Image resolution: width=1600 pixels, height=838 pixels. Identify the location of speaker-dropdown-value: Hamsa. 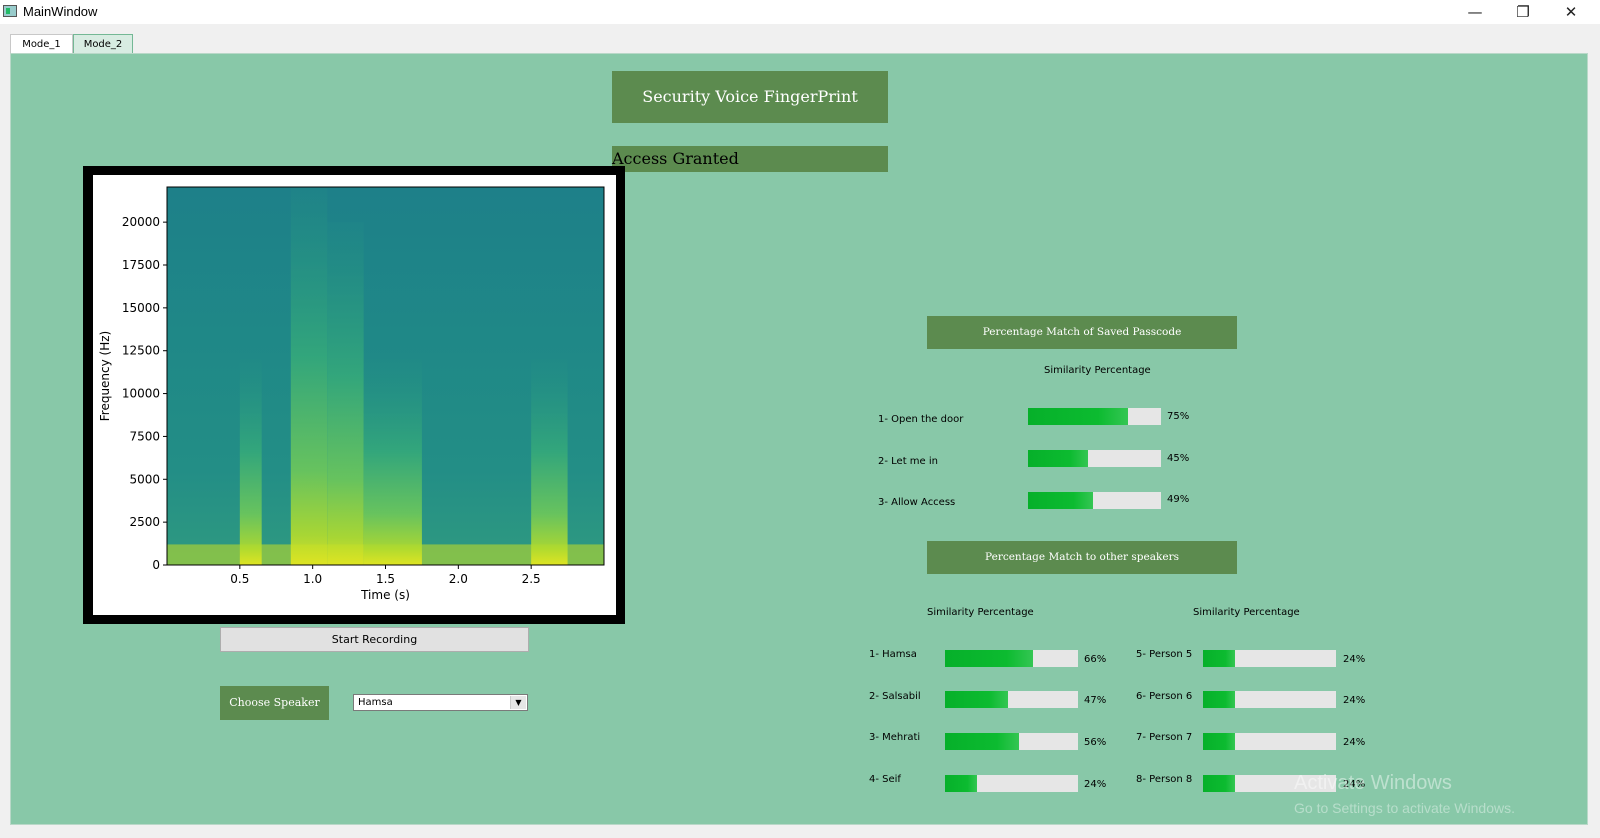
(375, 702).